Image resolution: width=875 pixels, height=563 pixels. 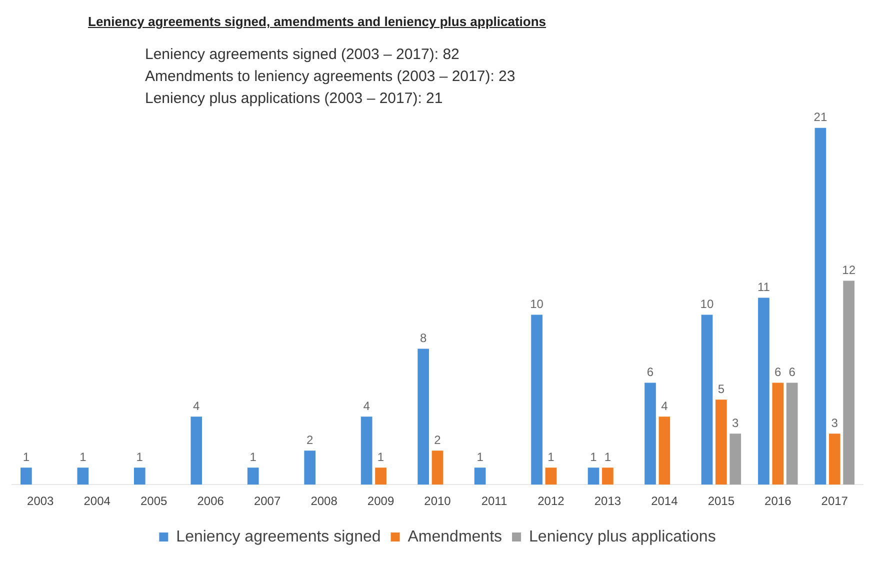 What do you see at coordinates (608, 501) in the screenshot?
I see `x-tick-label: 2013` at bounding box center [608, 501].